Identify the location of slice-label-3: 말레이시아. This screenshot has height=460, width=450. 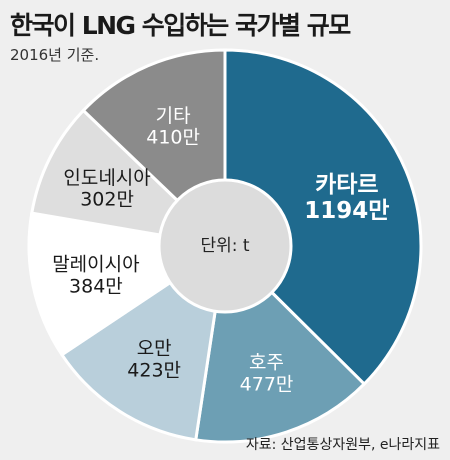
(95, 265).